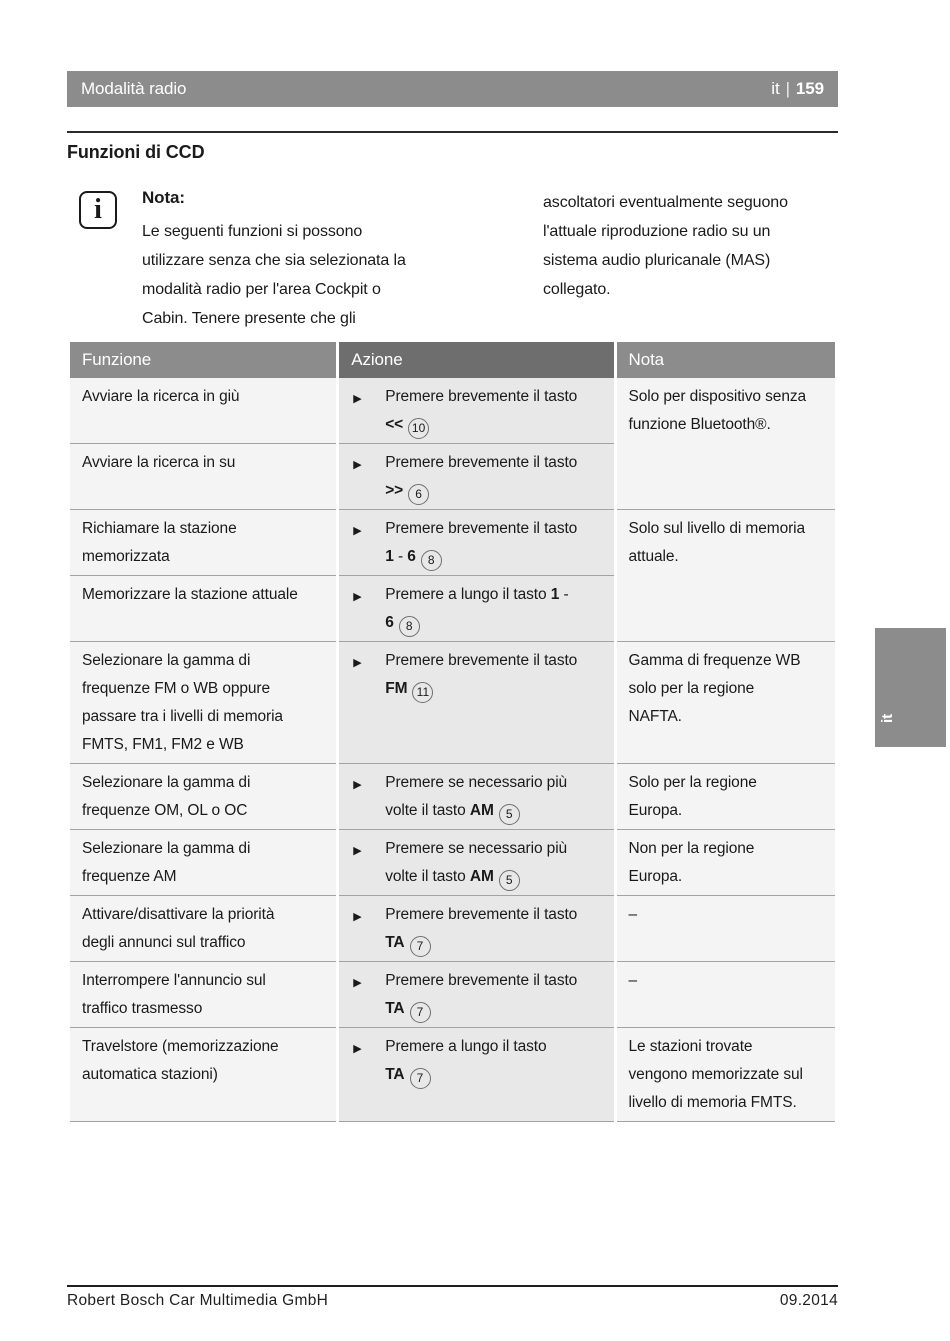  What do you see at coordinates (775, 88) in the screenshot?
I see `language-code: it` at bounding box center [775, 88].